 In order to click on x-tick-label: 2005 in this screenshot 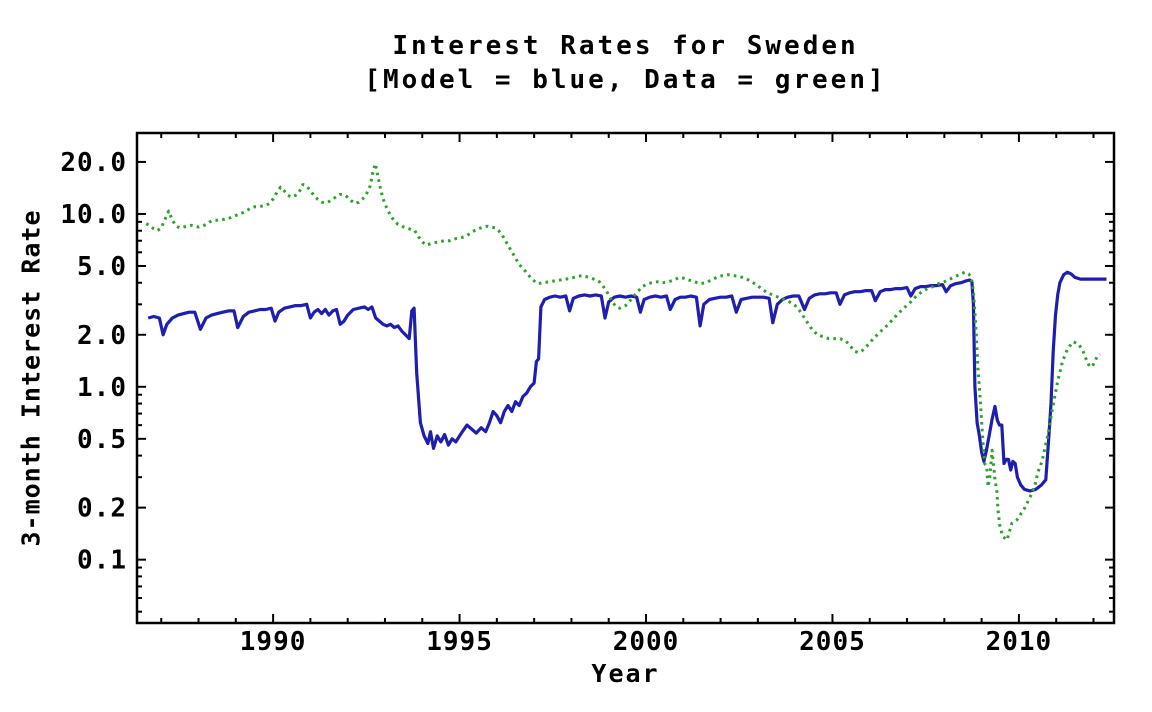, I will do `click(832, 642)`.